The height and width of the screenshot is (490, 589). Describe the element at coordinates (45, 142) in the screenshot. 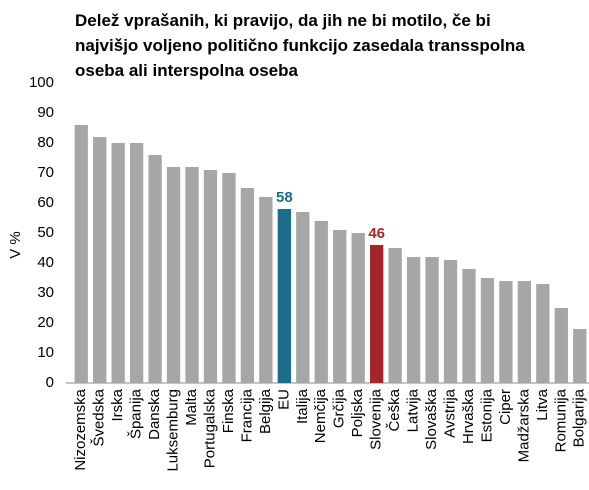

I see `y-tick-label: 80` at that location.